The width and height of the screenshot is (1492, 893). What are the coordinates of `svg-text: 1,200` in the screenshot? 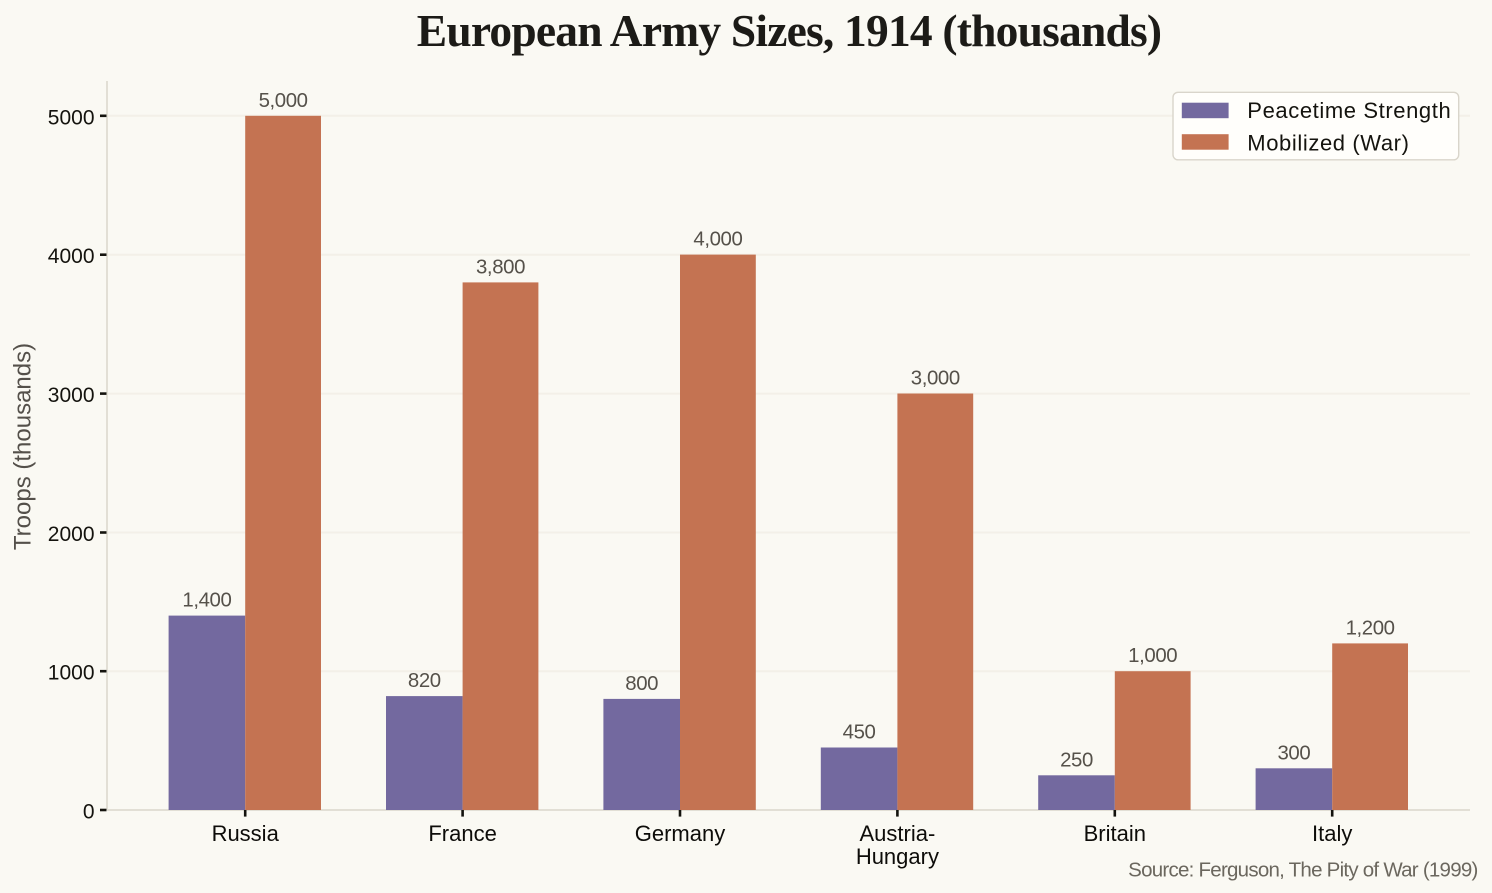 It's located at (1370, 628).